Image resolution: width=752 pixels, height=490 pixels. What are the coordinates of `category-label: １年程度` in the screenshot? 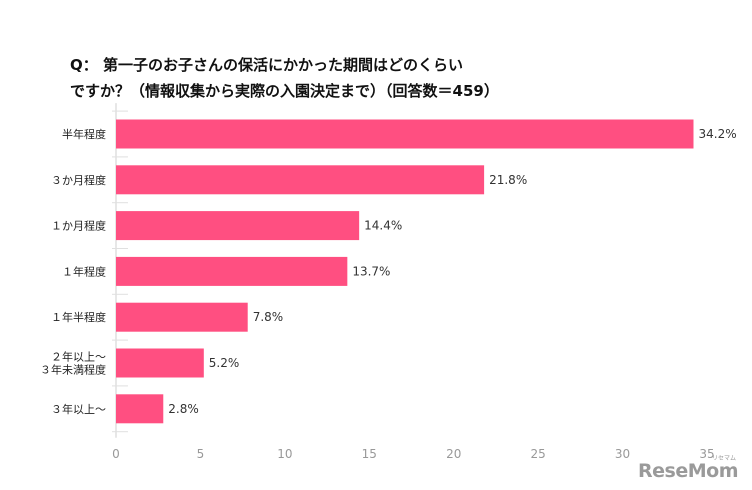 It's located at (84, 271).